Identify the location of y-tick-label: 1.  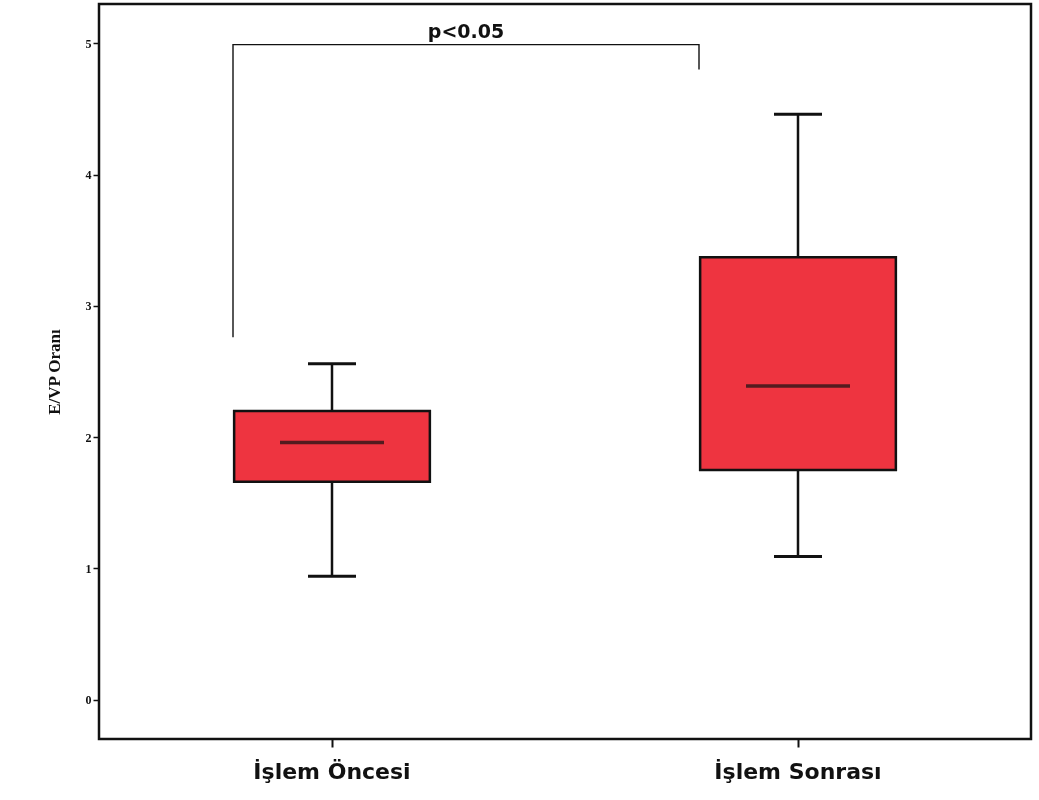
(88, 568).